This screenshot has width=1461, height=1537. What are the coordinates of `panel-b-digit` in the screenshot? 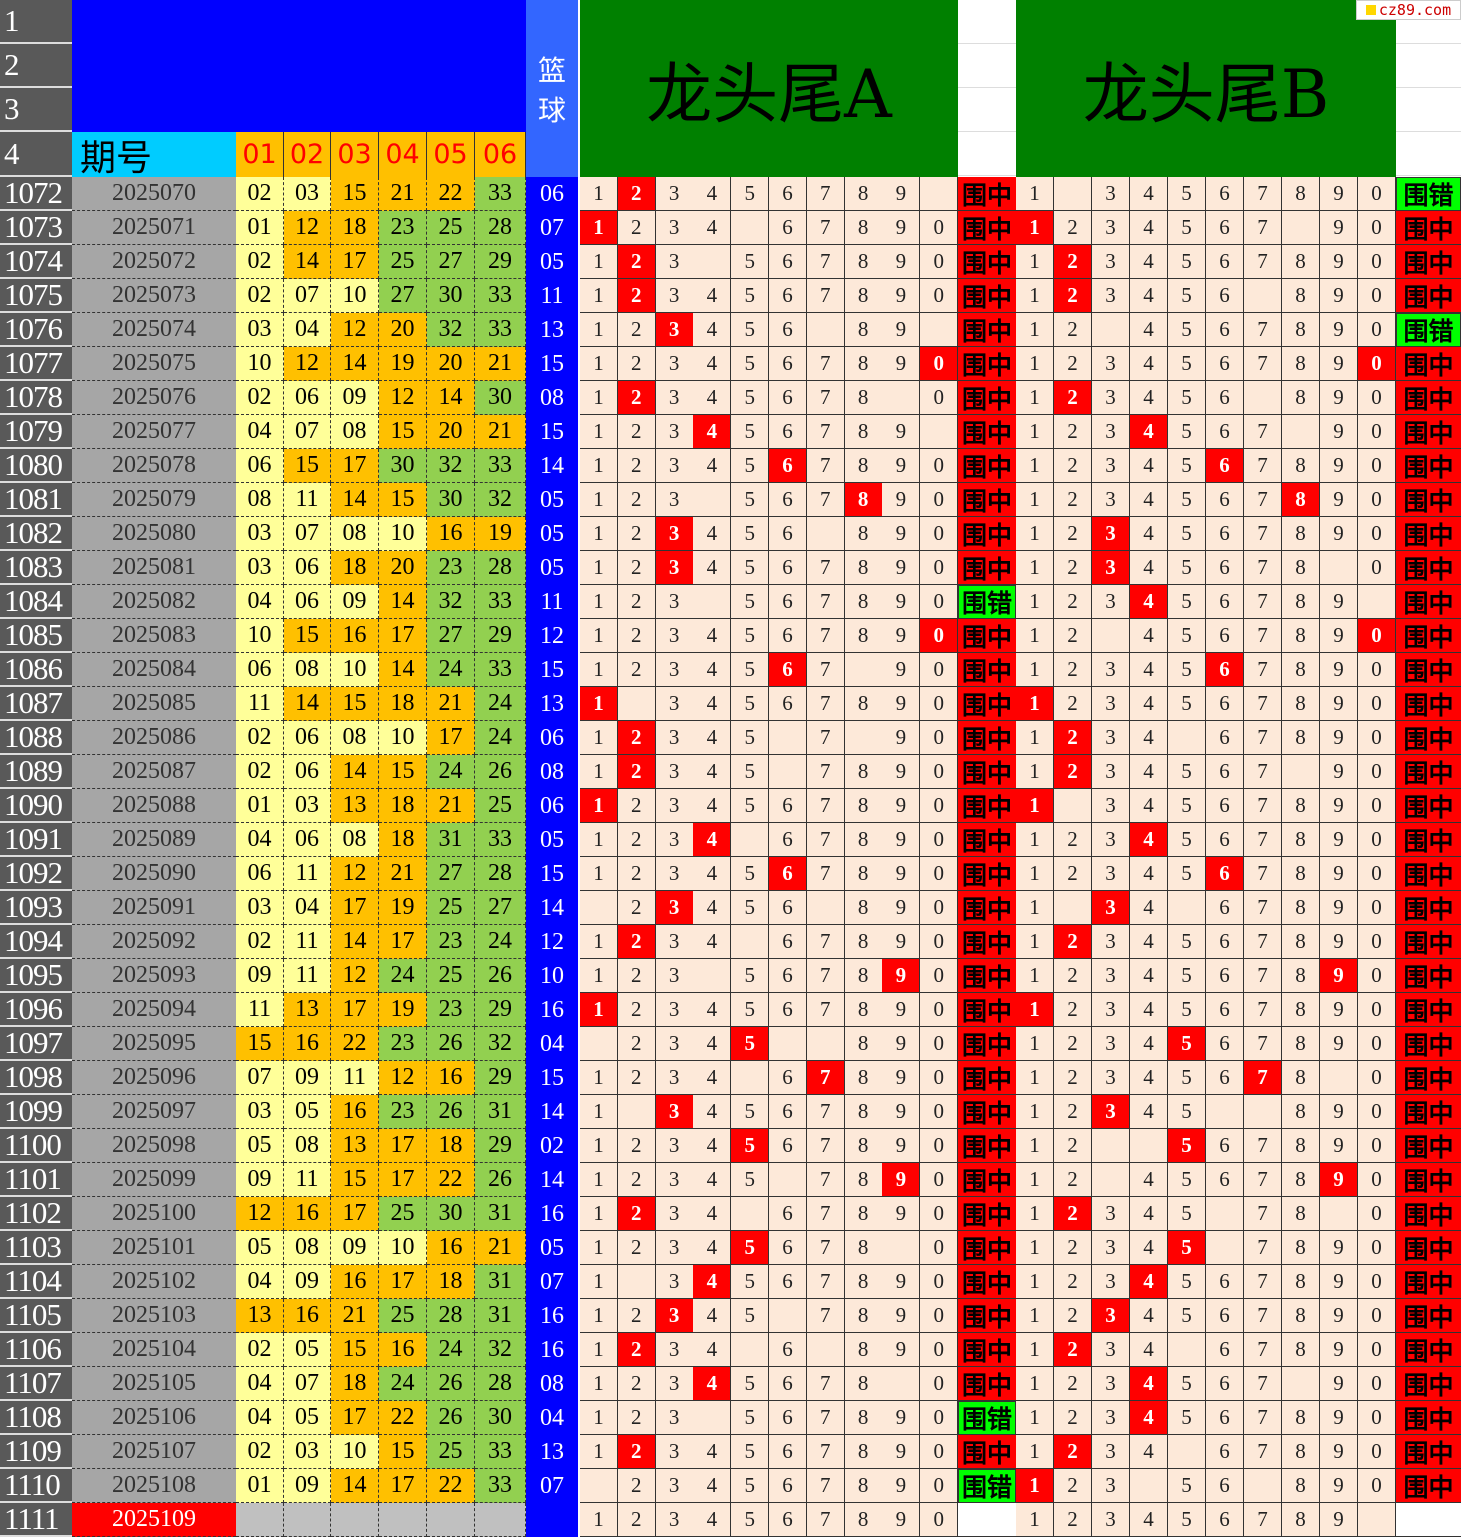 It's located at (1225, 1248).